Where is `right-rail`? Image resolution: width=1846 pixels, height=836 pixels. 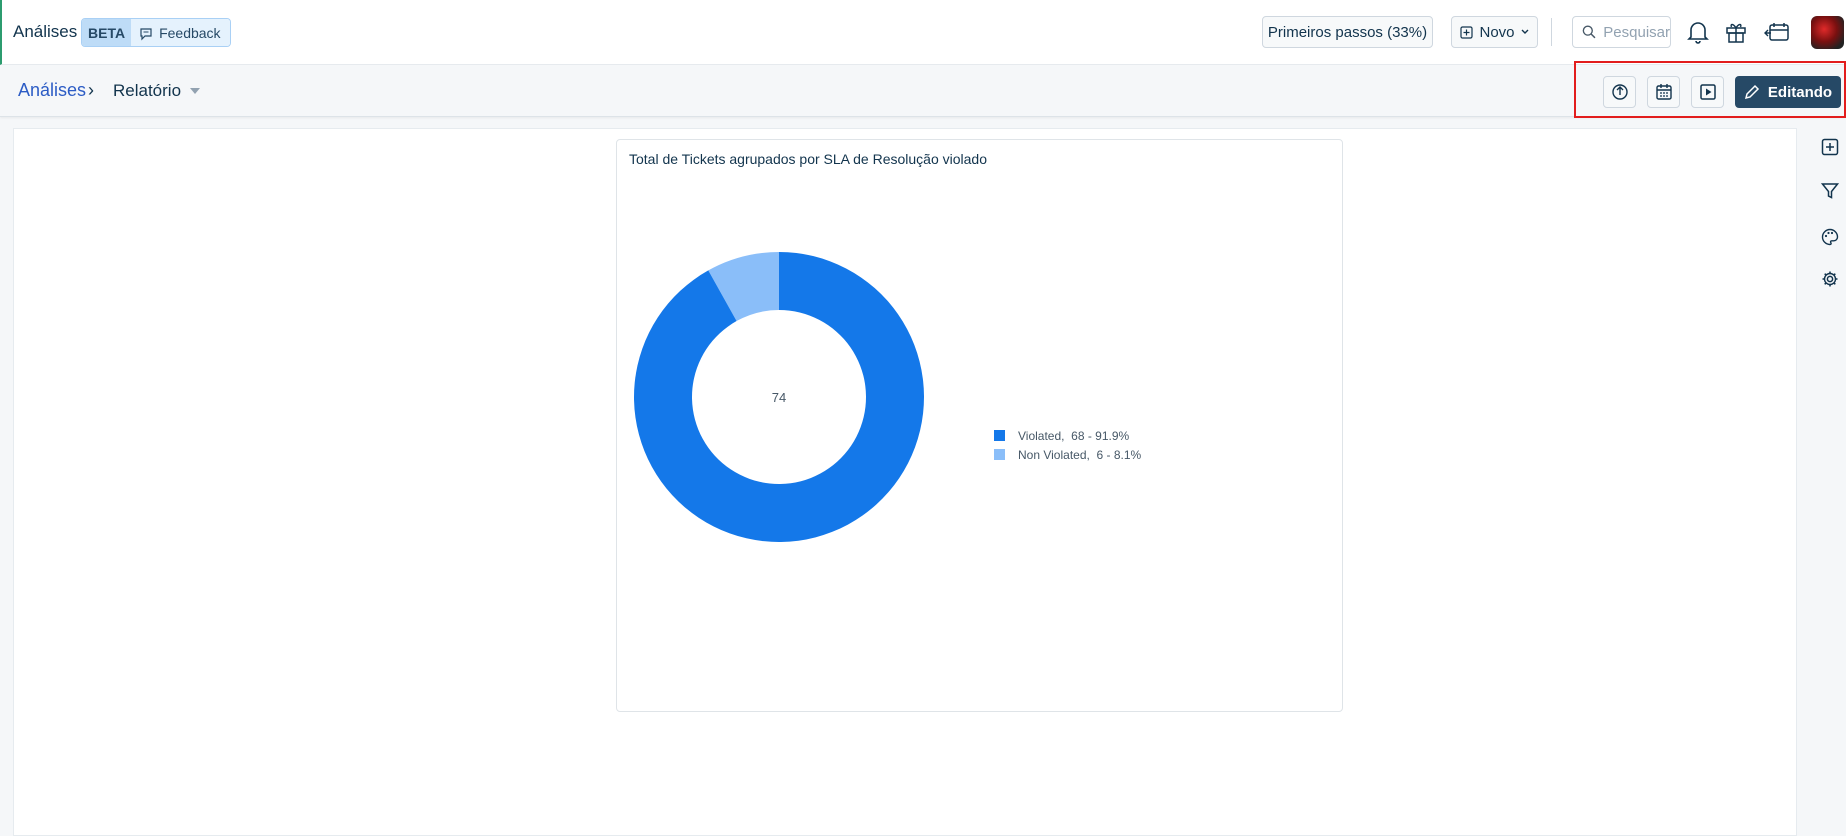
right-rail is located at coordinates (1827, 482).